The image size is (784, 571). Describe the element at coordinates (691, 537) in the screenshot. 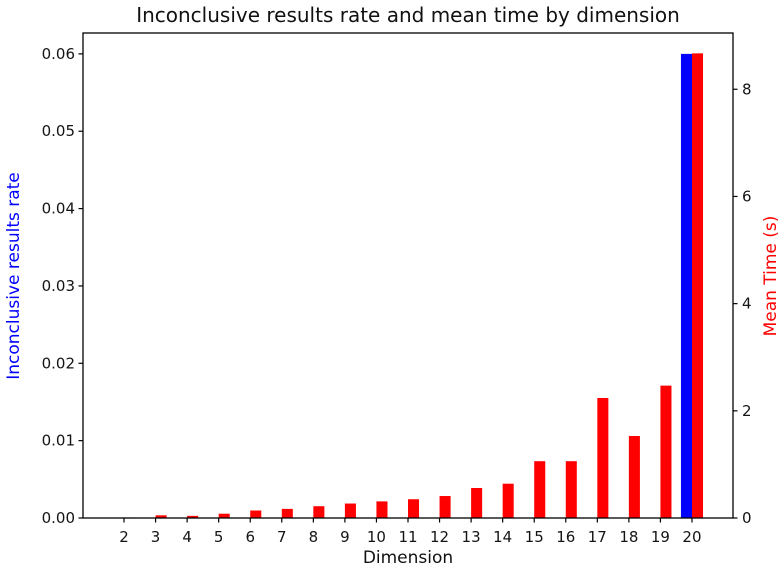

I see `x-tick-label-20: 20` at that location.